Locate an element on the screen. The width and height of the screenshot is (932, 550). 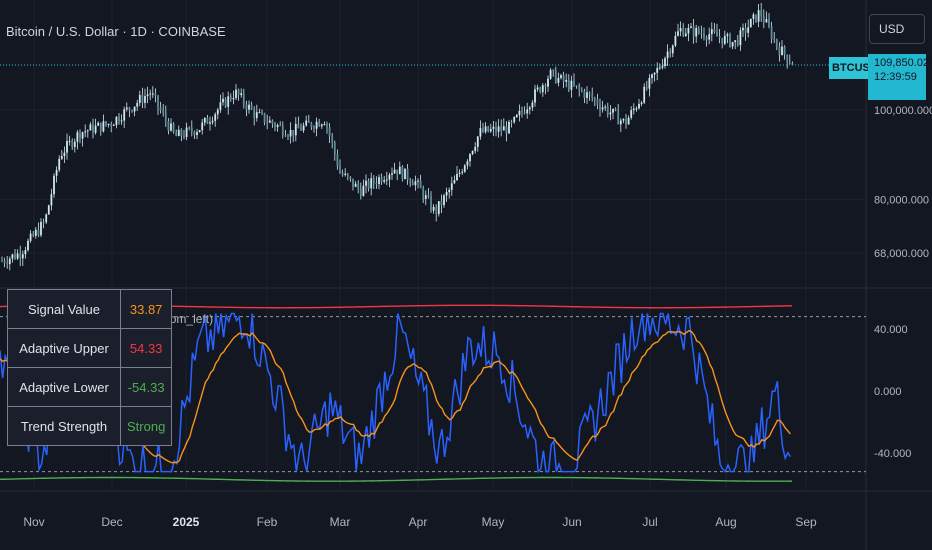
price-axis-label: 80,000.000 is located at coordinates (901, 200).